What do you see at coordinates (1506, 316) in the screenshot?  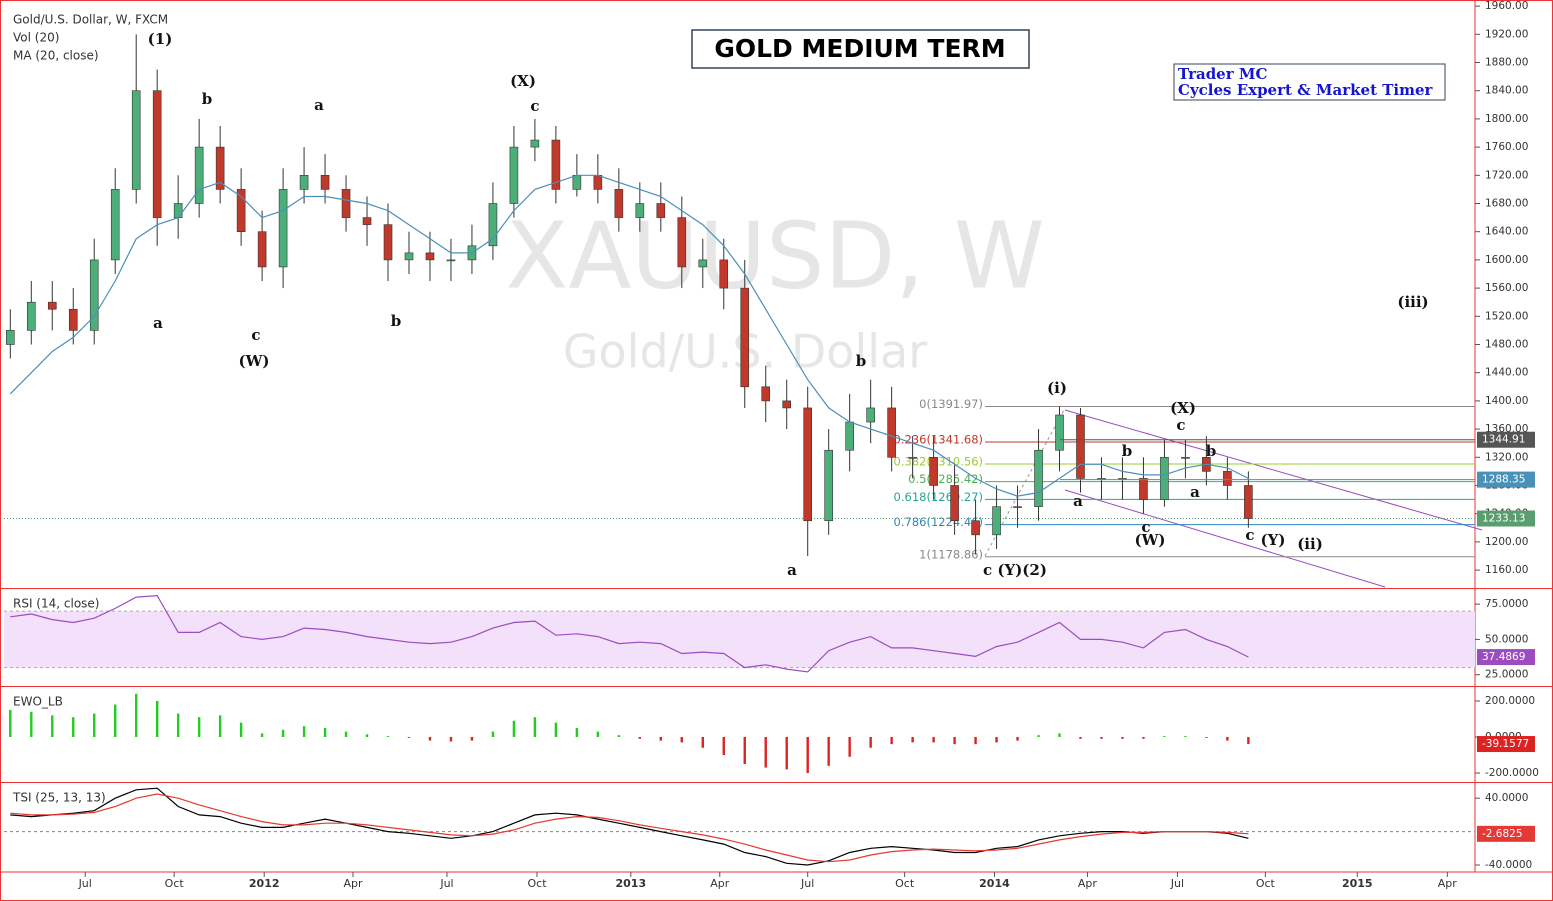 I see `y-tick-label: 1520.00` at bounding box center [1506, 316].